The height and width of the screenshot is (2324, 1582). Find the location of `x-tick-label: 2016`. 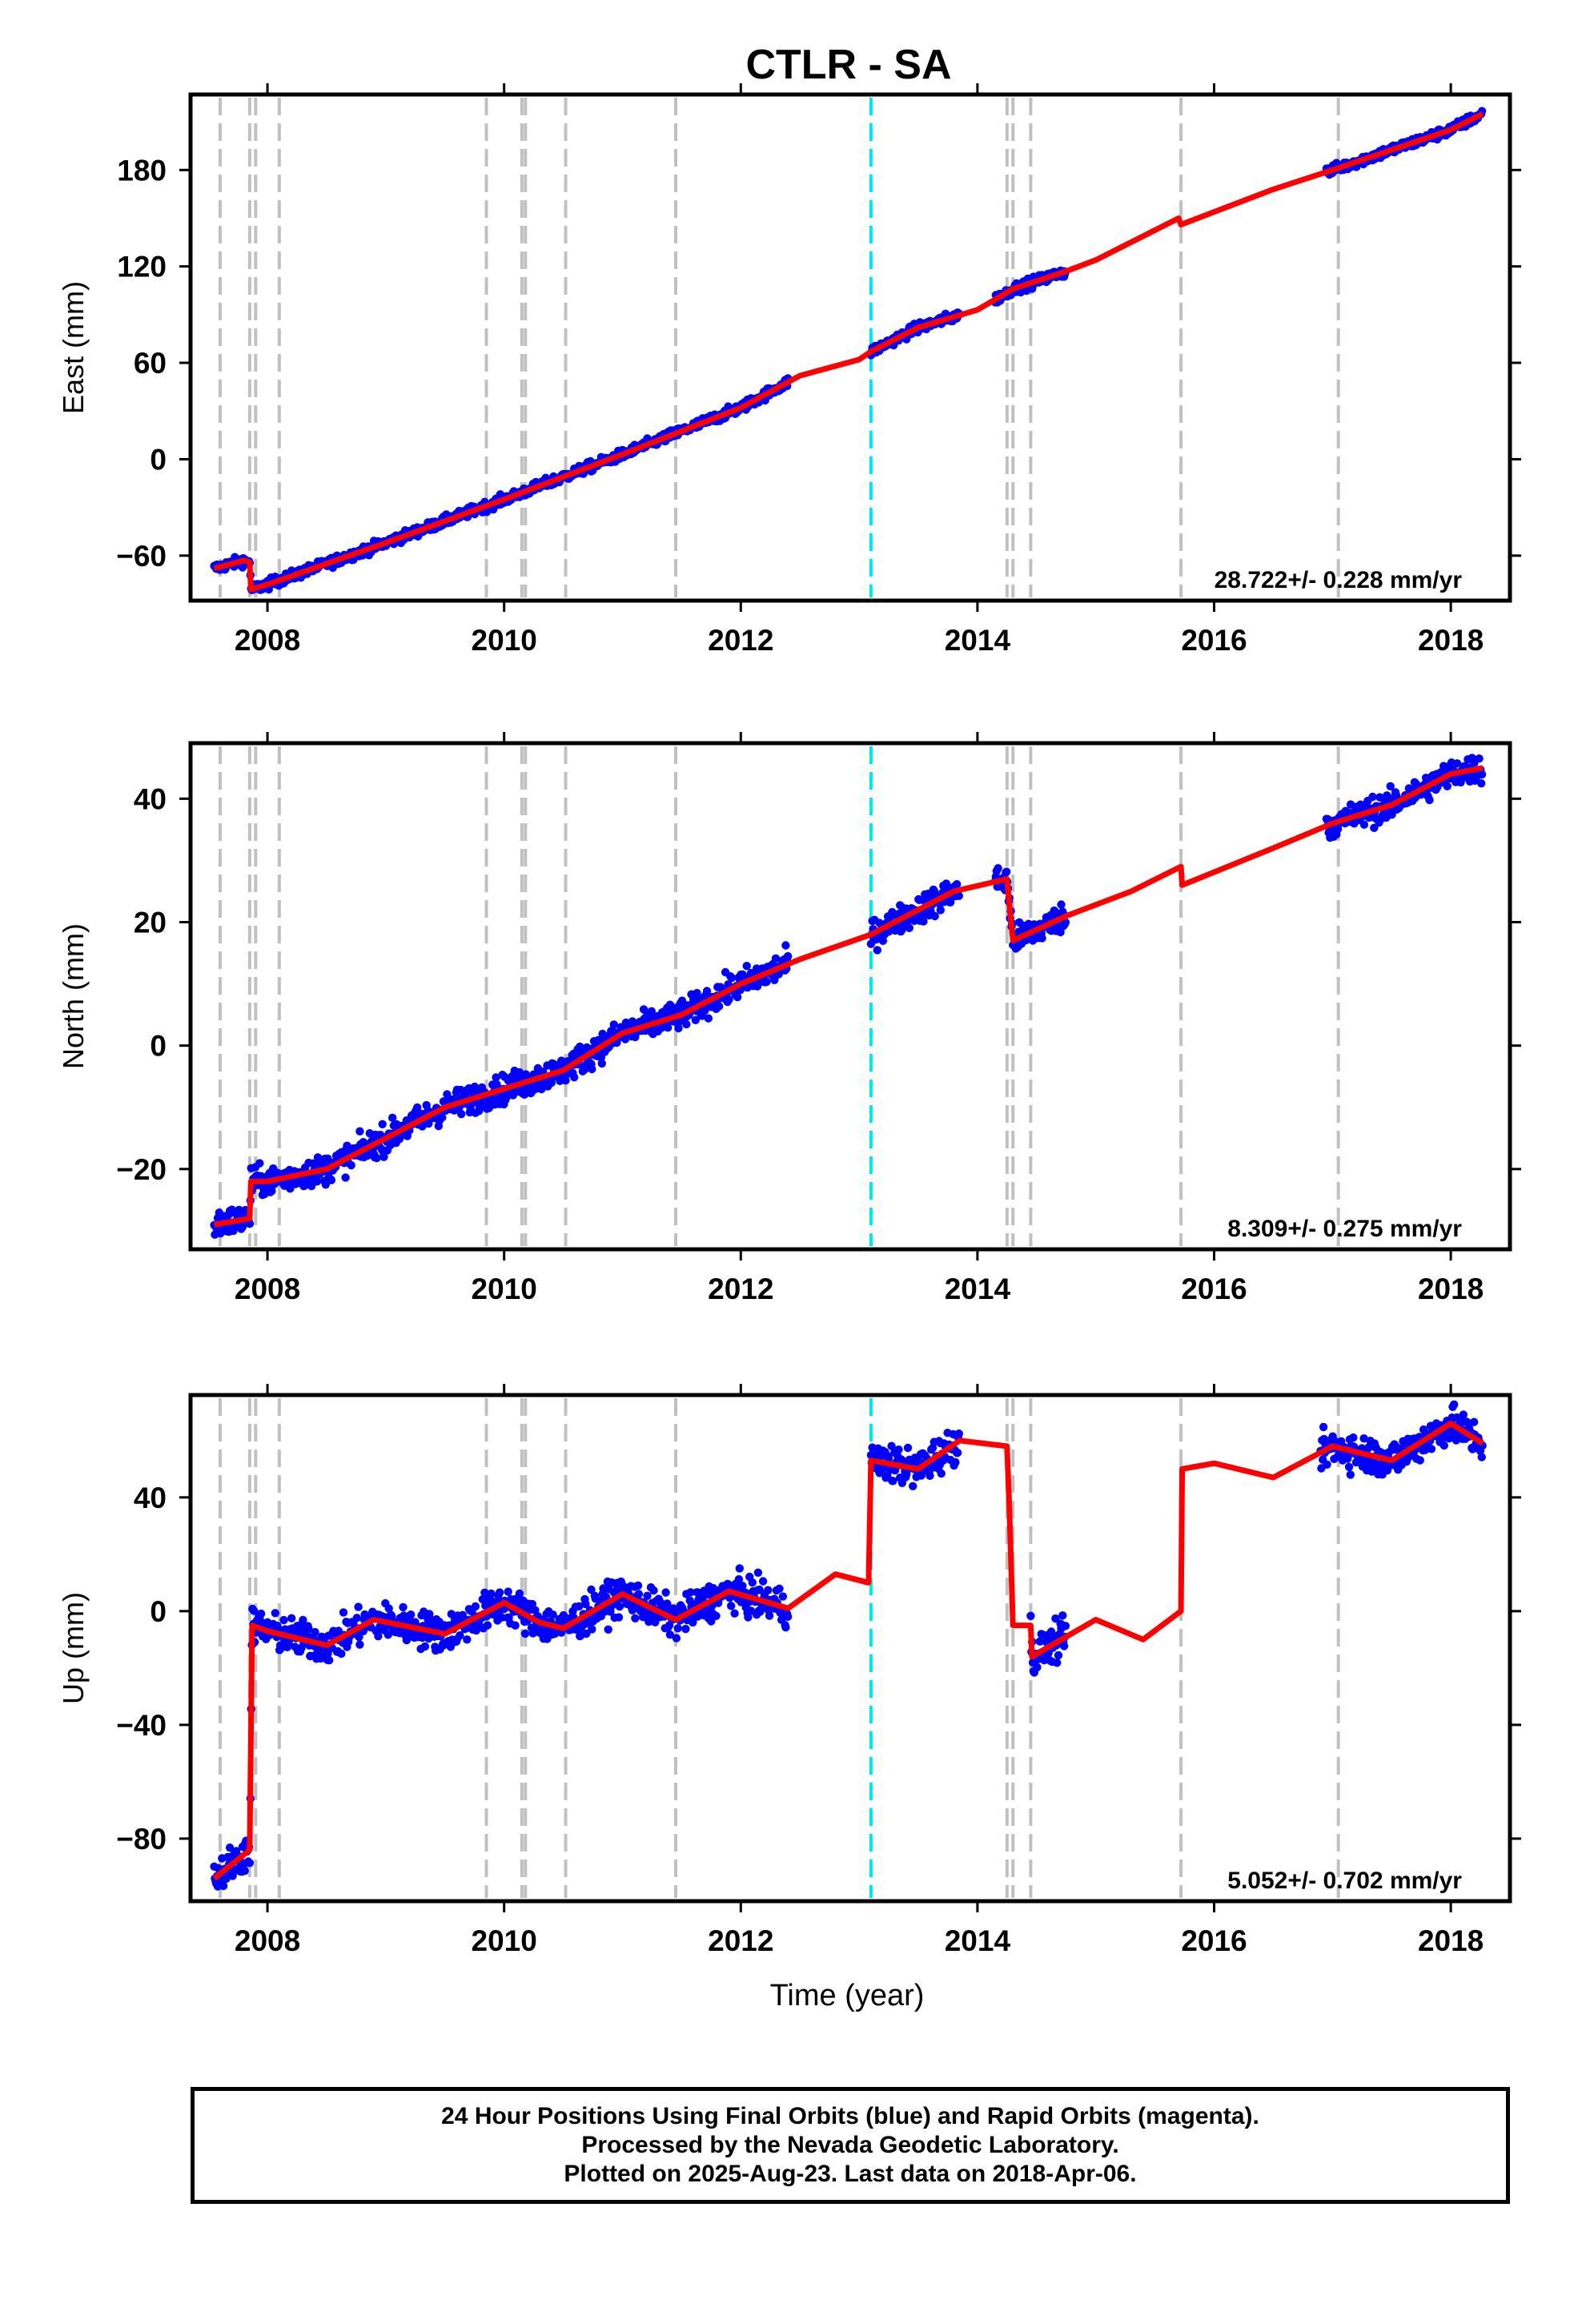

x-tick-label: 2016 is located at coordinates (1214, 640).